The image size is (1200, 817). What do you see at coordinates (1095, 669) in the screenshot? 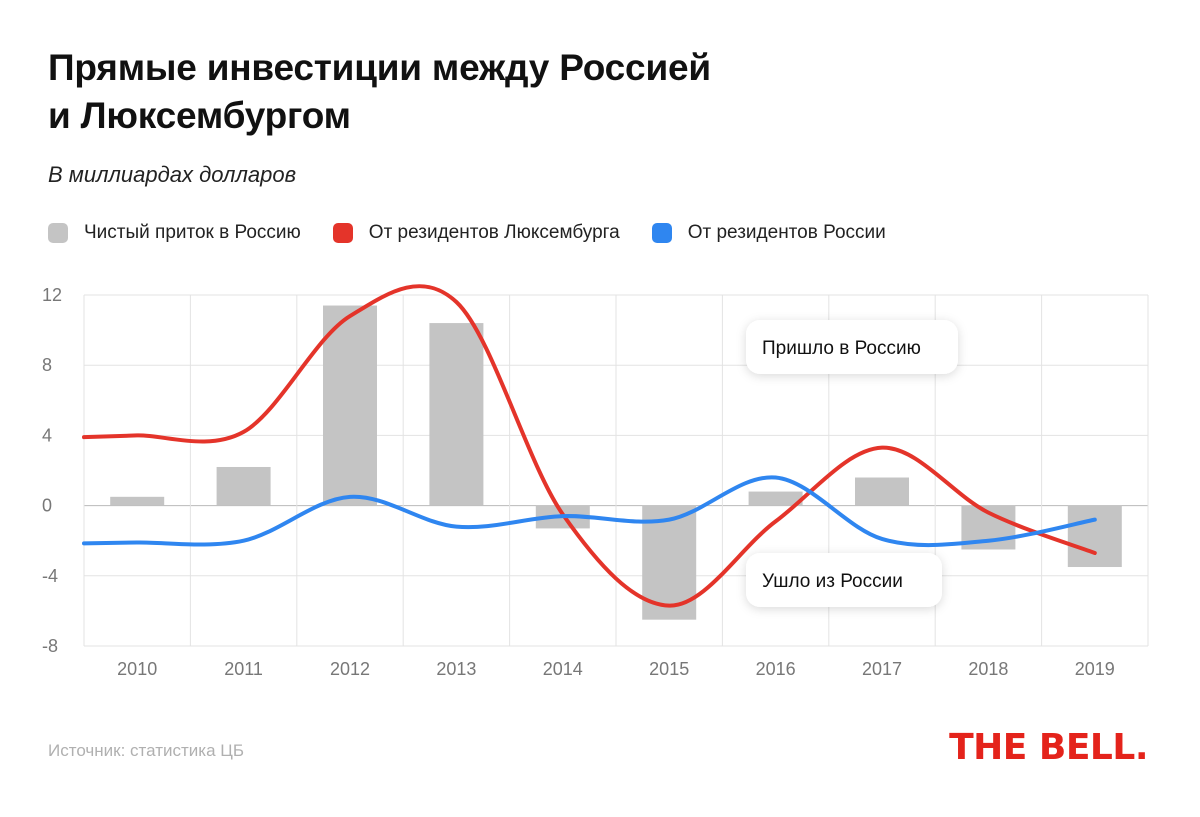
I see `x-tick-label: 2019` at bounding box center [1095, 669].